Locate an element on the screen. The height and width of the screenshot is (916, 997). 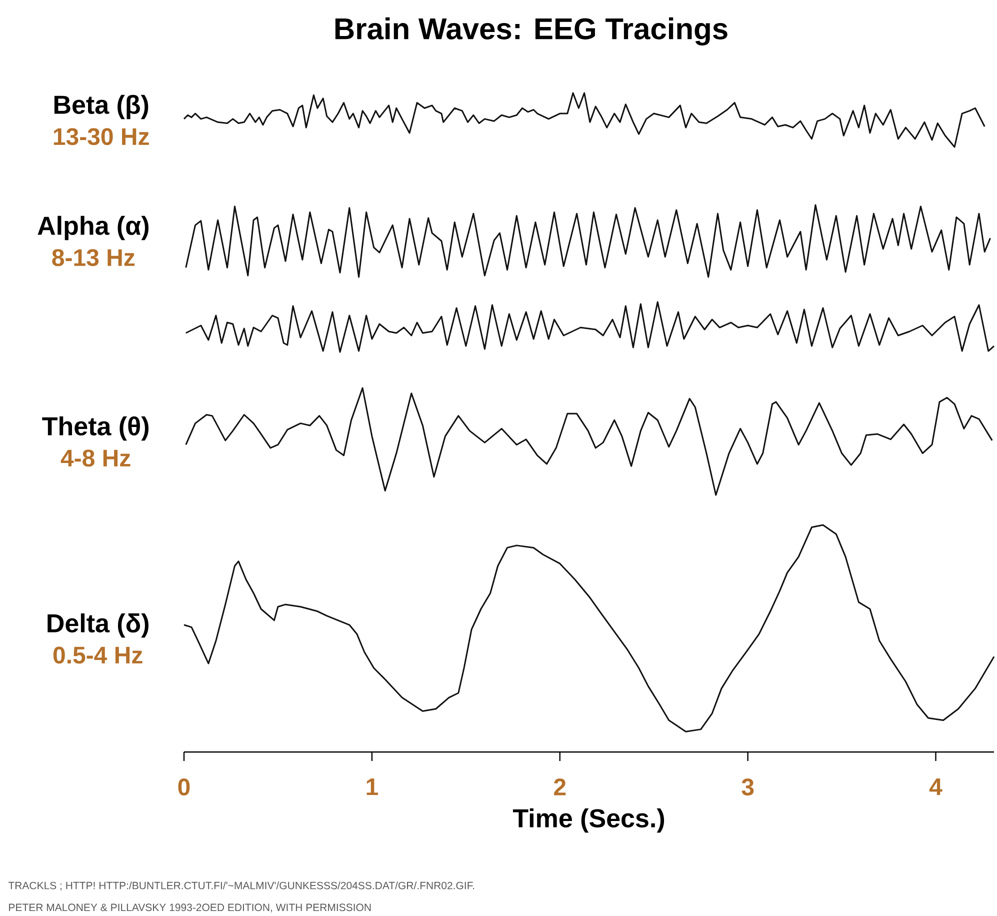
text: 0.5-4 Hz is located at coordinates (97, 655).